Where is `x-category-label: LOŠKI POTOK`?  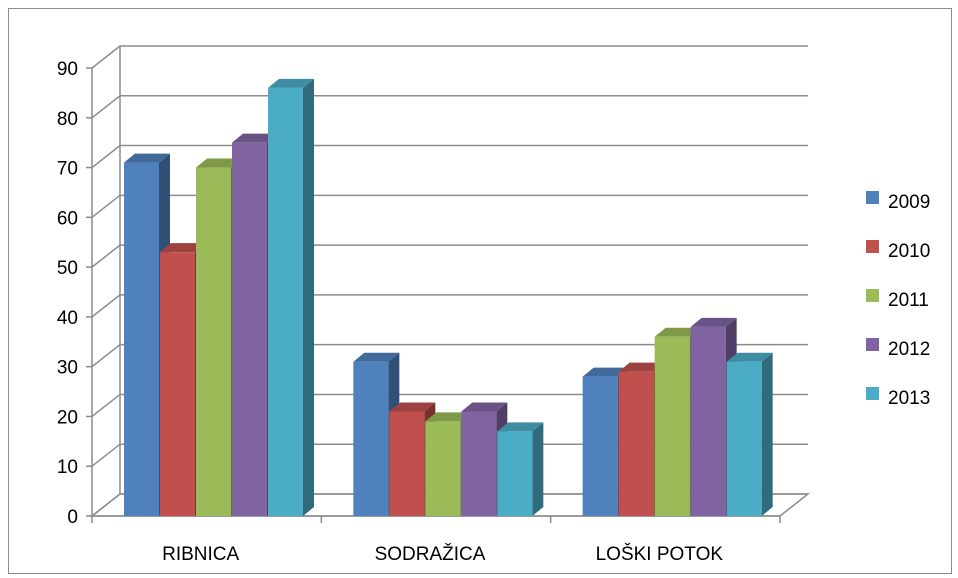
x-category-label: LOŠKI POTOK is located at coordinates (660, 554).